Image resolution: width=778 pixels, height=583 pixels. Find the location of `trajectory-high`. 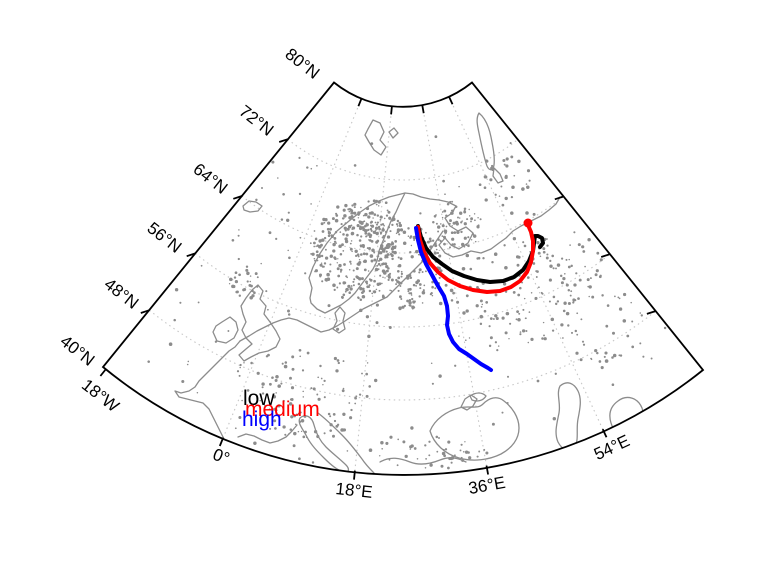

trajectory-high is located at coordinates (453, 299).